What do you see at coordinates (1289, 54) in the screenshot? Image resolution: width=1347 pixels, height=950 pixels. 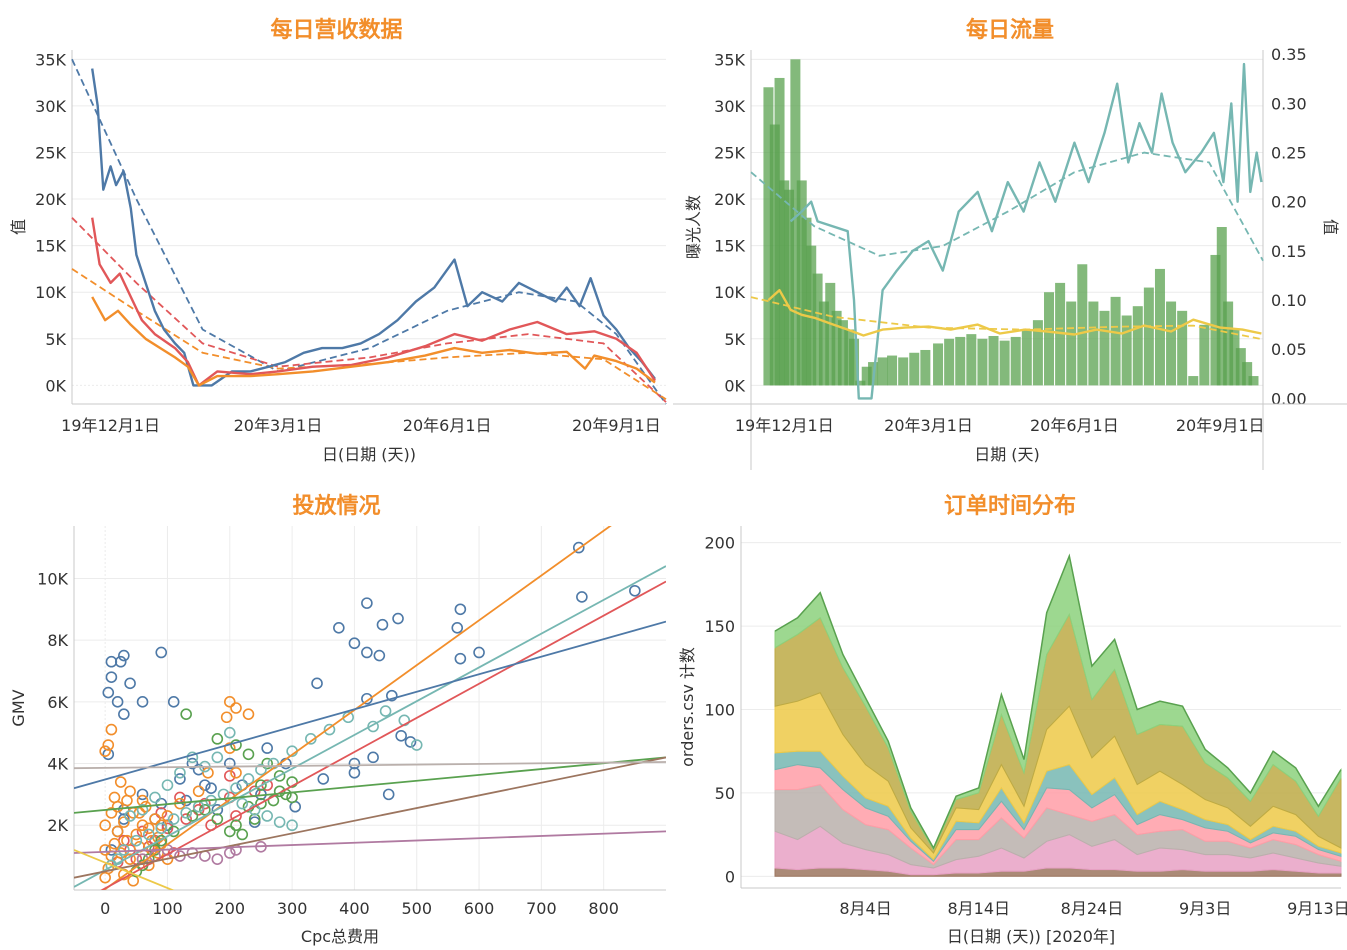 I see `y2-tick-label: 0.35` at bounding box center [1289, 54].